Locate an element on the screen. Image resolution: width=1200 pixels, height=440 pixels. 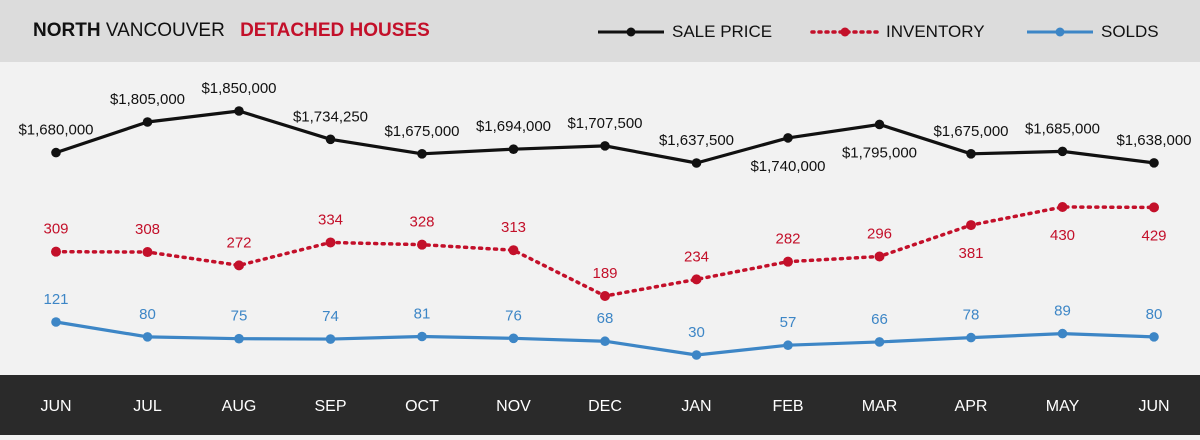
x-tick-label: OCT is located at coordinates (422, 406).